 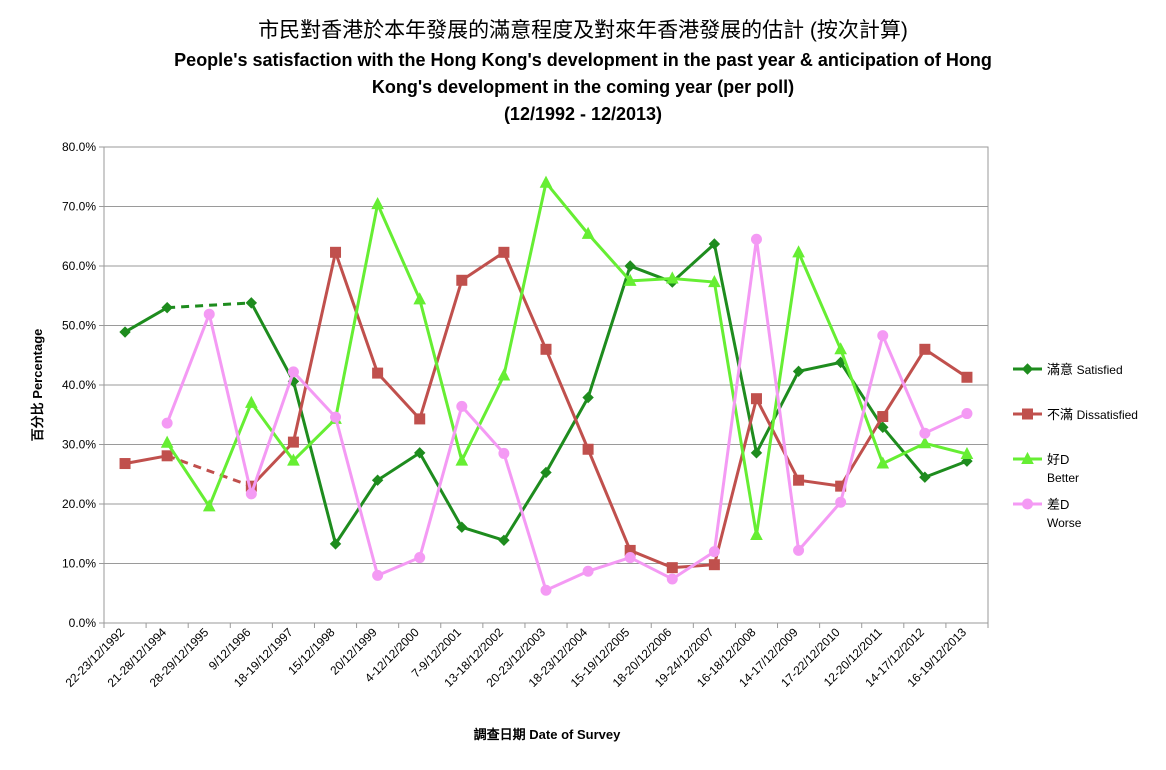 I want to click on y-tick-label: 60.0%, so click(x=79, y=266).